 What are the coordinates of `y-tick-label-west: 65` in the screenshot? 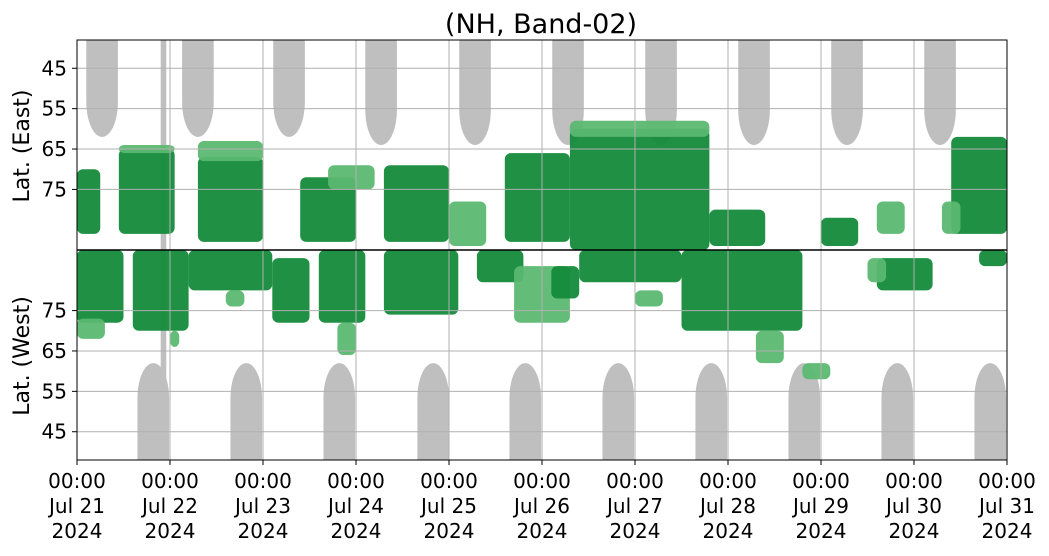 It's located at (54, 351).